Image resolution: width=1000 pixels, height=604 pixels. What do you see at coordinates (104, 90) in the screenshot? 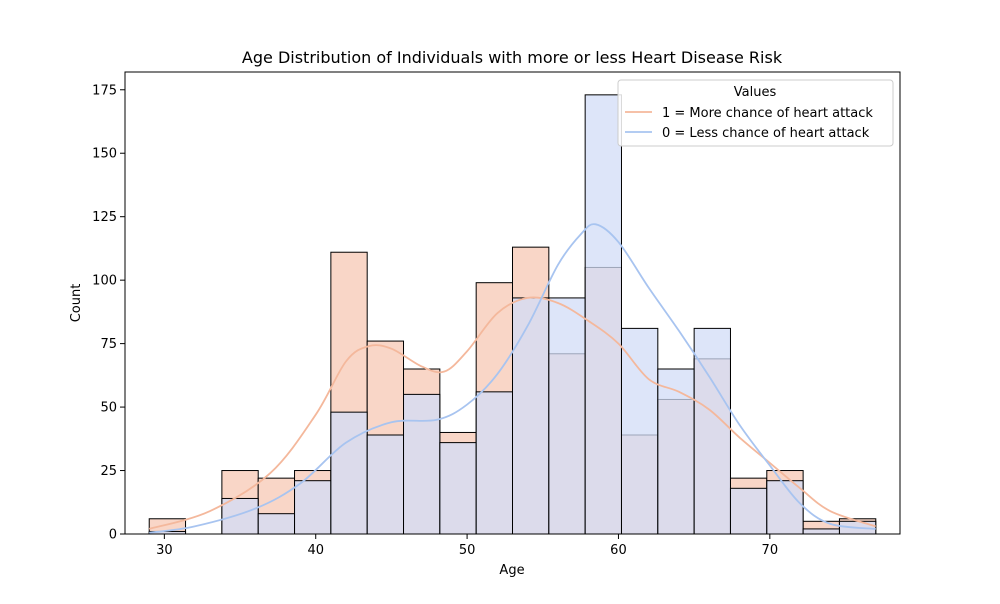
I see `y-tick-label: 175` at bounding box center [104, 90].